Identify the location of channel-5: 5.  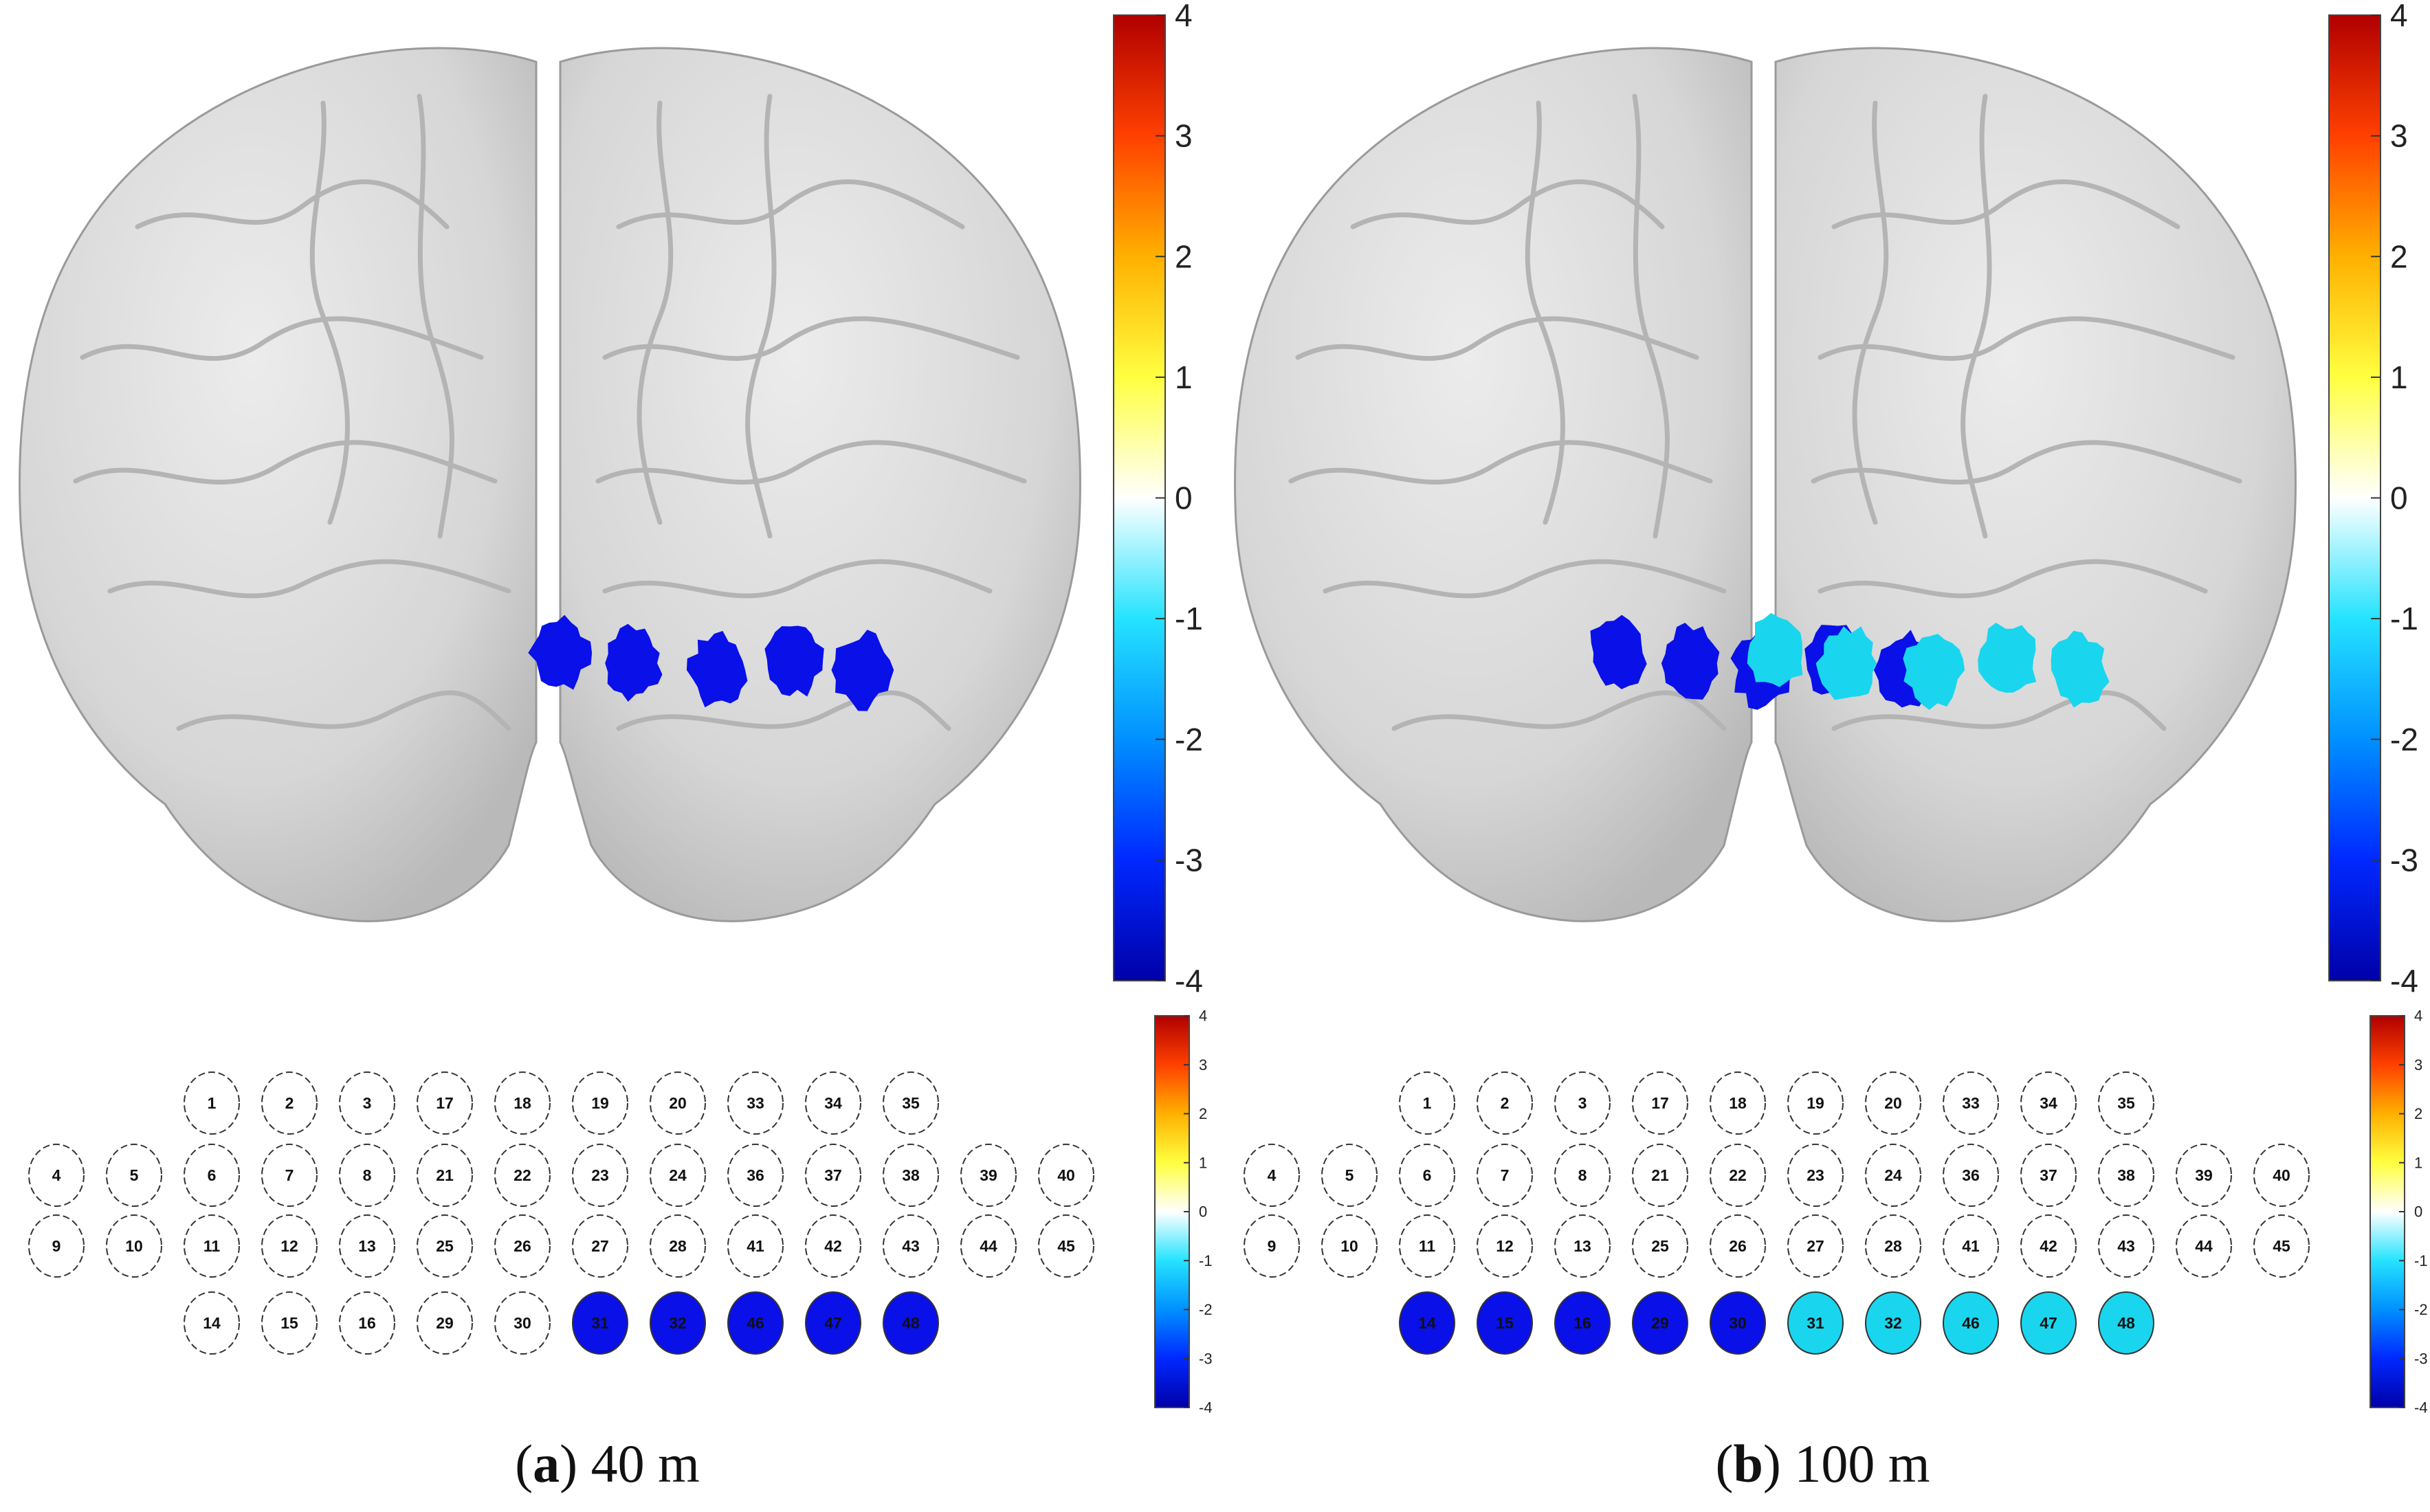
(134, 1175).